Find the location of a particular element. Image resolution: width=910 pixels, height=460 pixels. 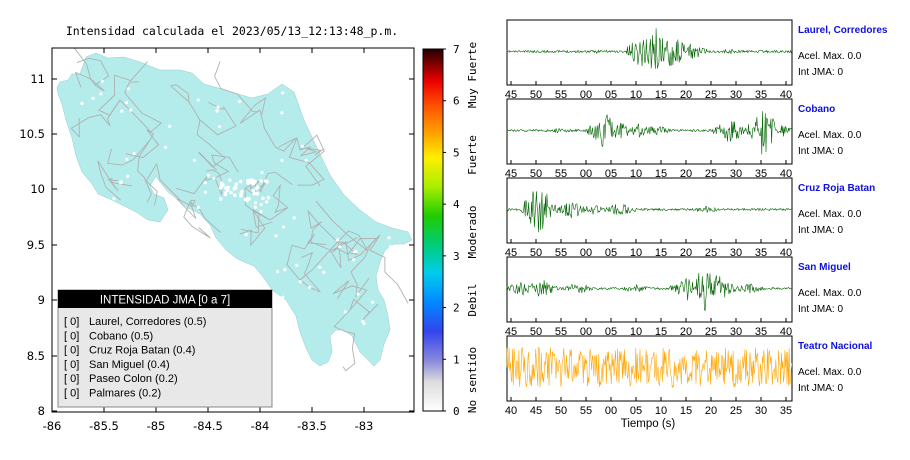

colorbar-label: Moderado is located at coordinates (472, 232).